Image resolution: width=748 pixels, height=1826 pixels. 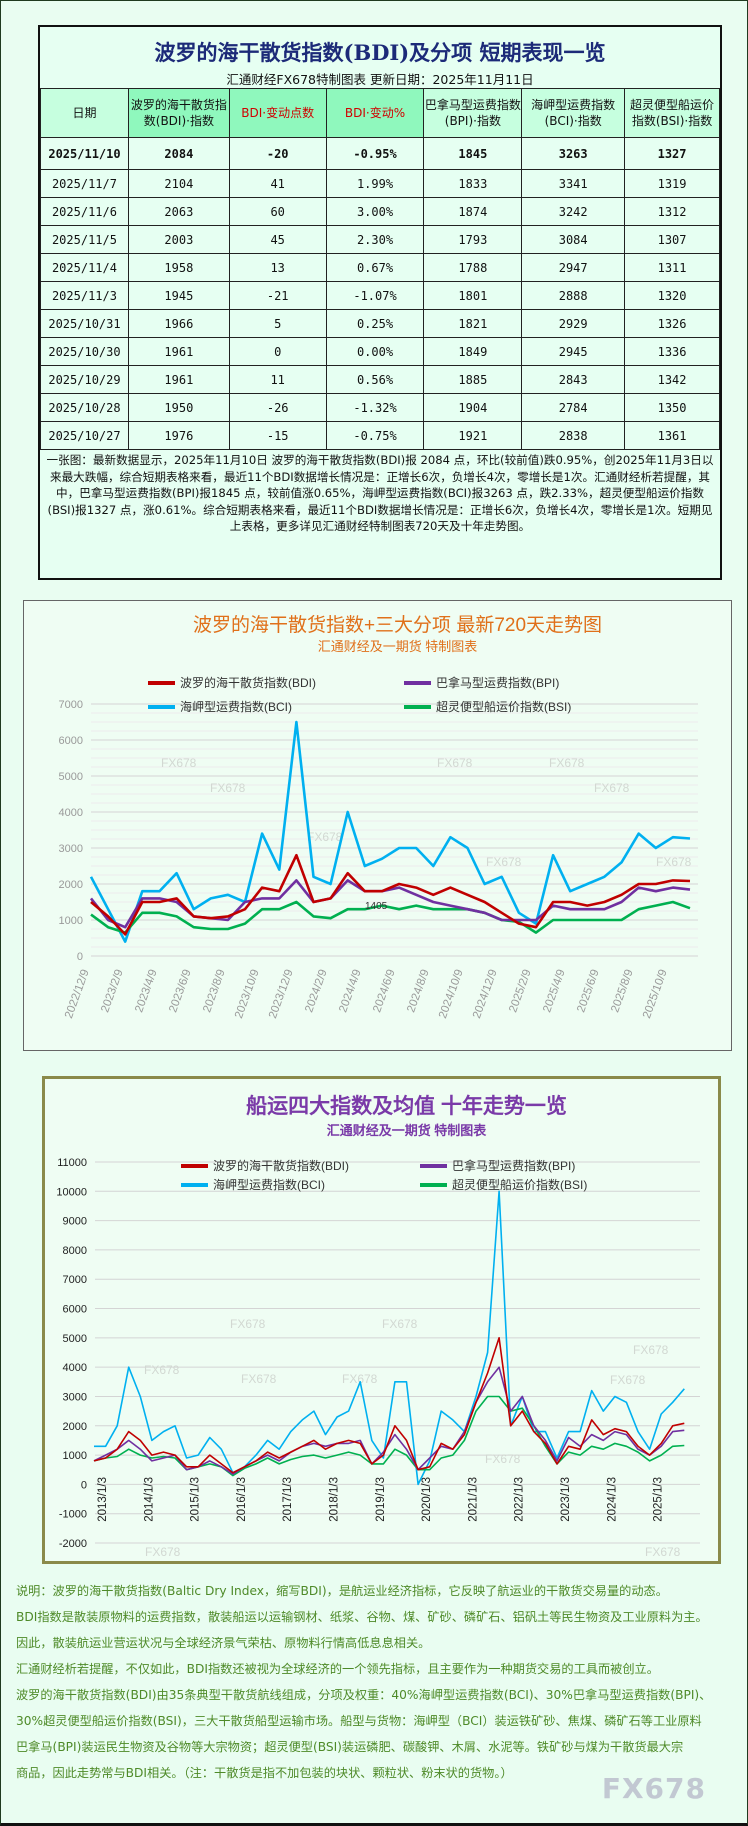 What do you see at coordinates (375, 407) in the screenshot?
I see `cell-bdi-change-pct: -1.32%` at bounding box center [375, 407].